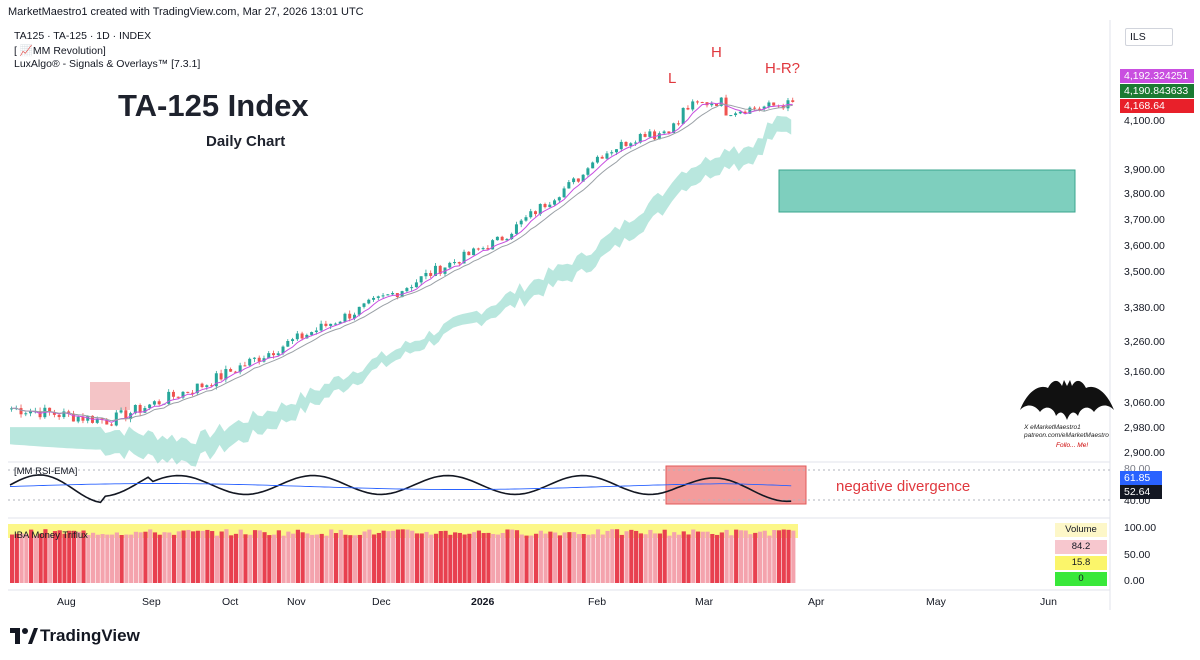 Image resolution: width=1200 pixels, height=660 pixels. I want to click on price-tick: 3,500.00, so click(1144, 272).